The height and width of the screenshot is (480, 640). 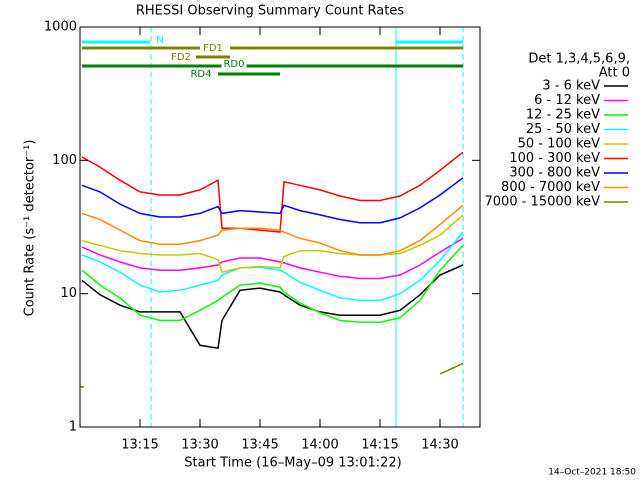 What do you see at coordinates (614, 73) in the screenshot?
I see `legend-title: Att 0` at bounding box center [614, 73].